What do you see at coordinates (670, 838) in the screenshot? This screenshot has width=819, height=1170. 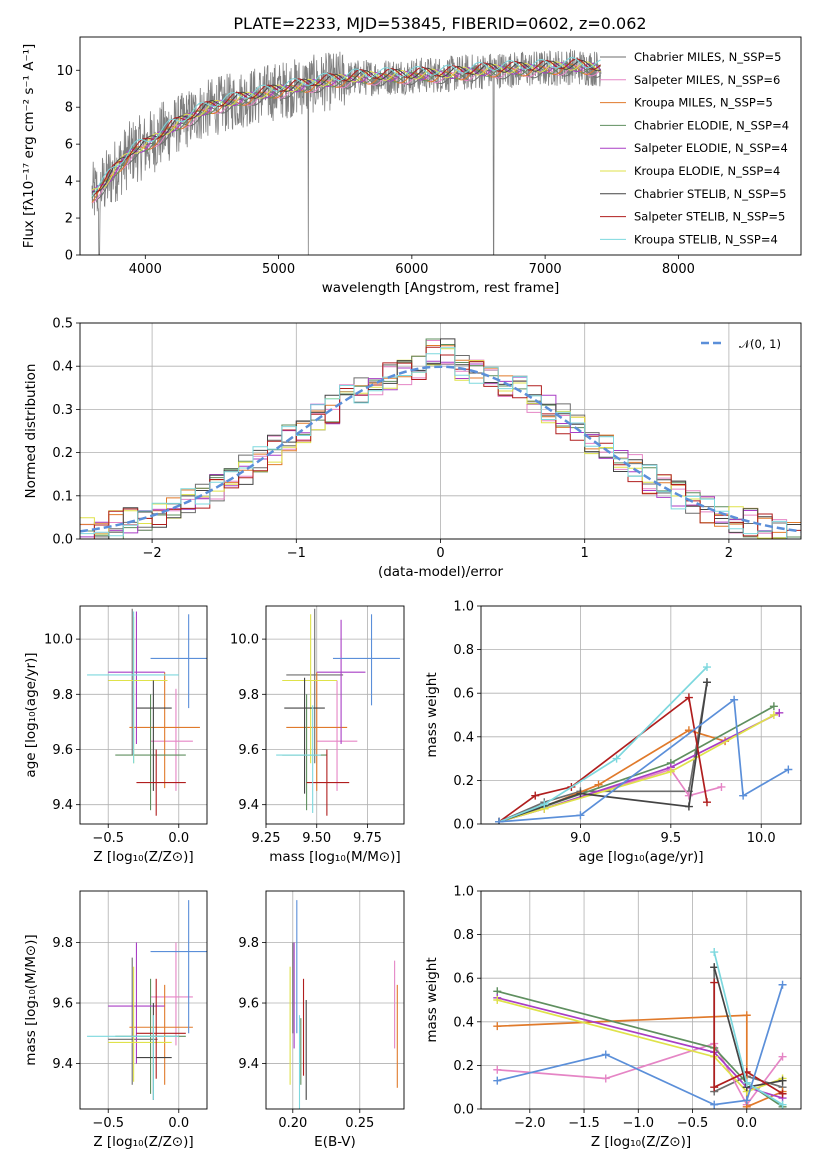 I see `x-tick-label: 9.5` at bounding box center [670, 838].